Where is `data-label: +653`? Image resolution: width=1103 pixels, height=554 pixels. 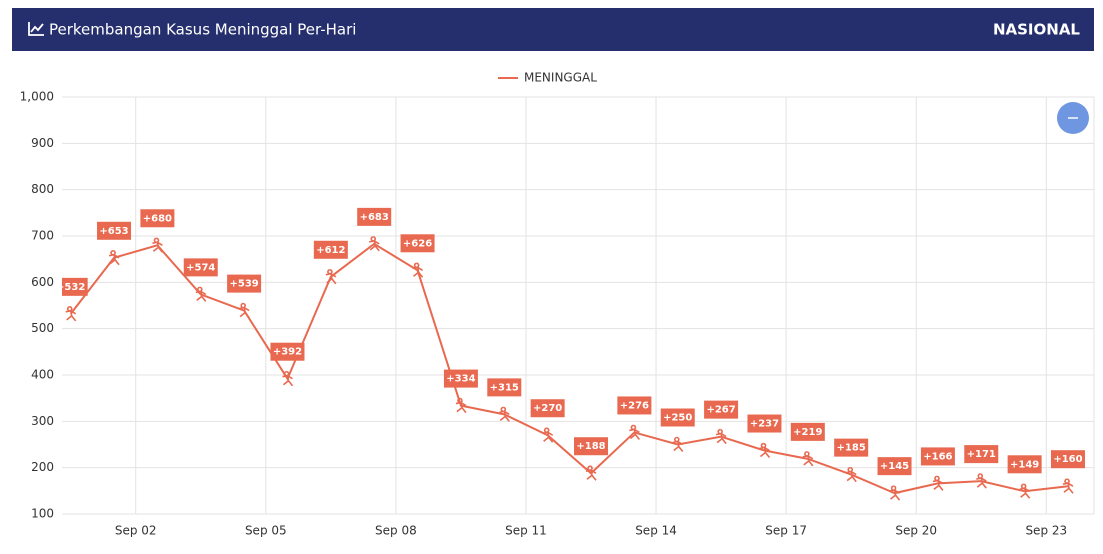 data-label: +653 is located at coordinates (113, 231).